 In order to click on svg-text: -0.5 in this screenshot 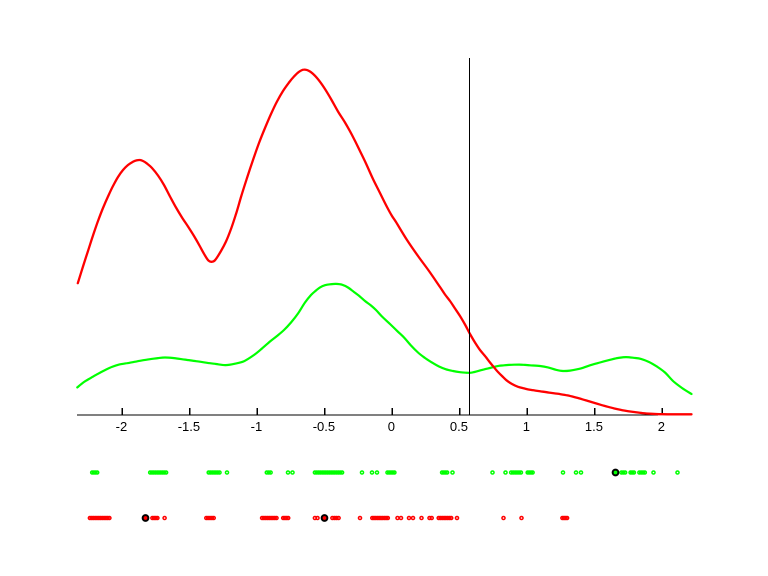, I will do `click(324, 426)`.